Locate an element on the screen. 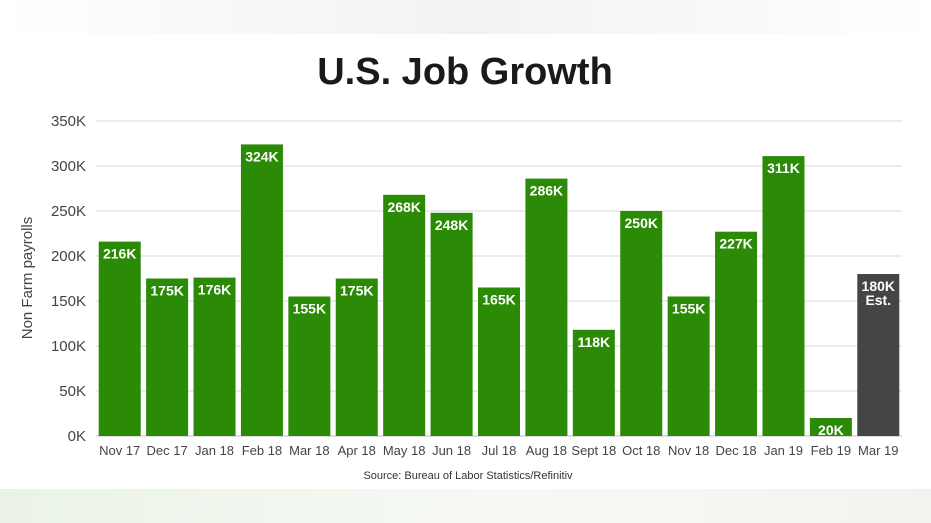 This screenshot has height=523, width=931. y-tick-label: 0K is located at coordinates (77, 436).